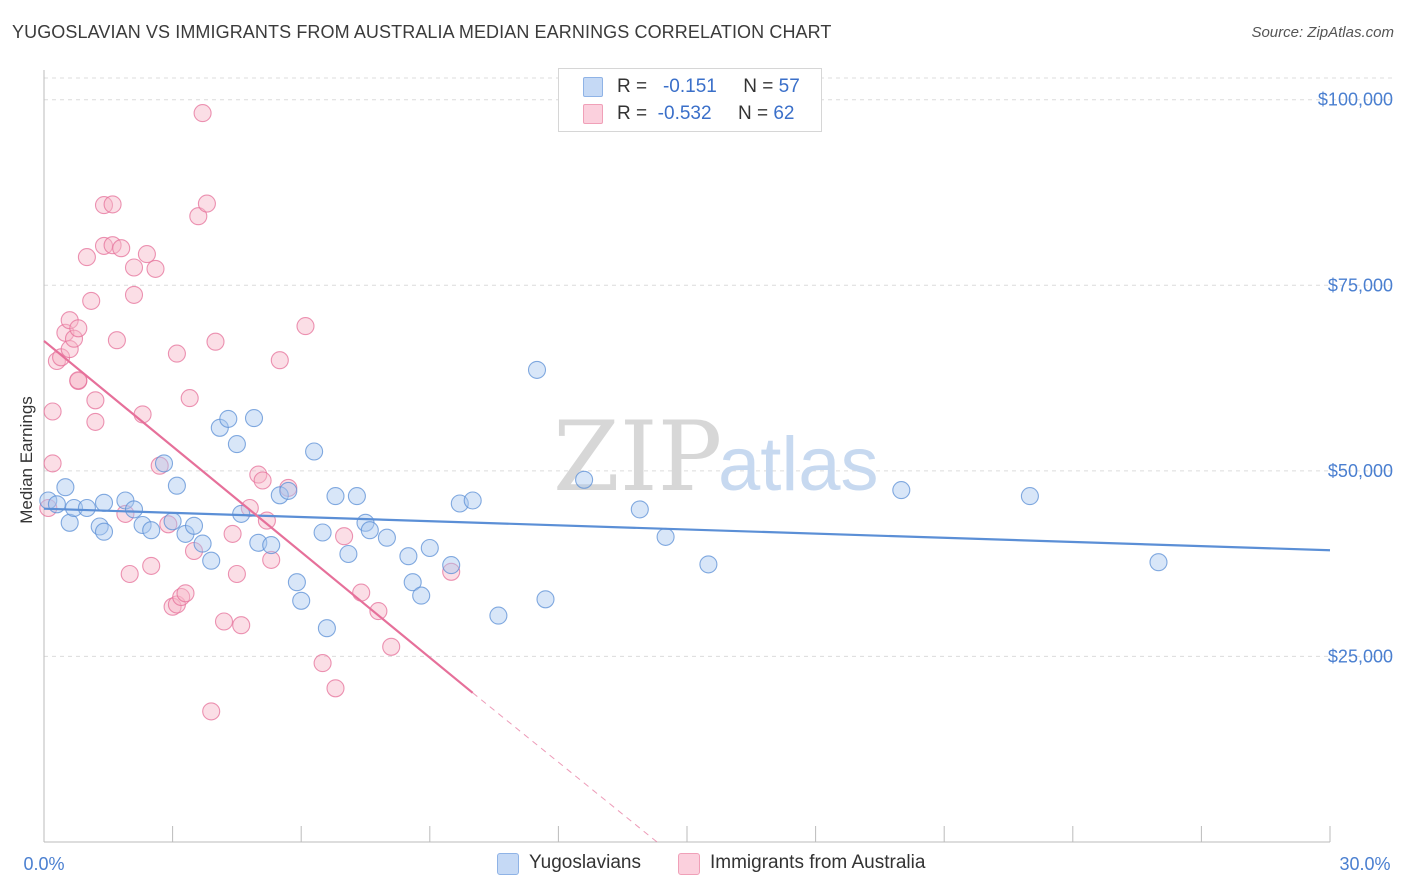 Image resolution: width=1406 pixels, height=892 pixels. What do you see at coordinates (565, 767) in the screenshot?
I see `australia-immigrant-trend-extension` at bounding box center [565, 767].